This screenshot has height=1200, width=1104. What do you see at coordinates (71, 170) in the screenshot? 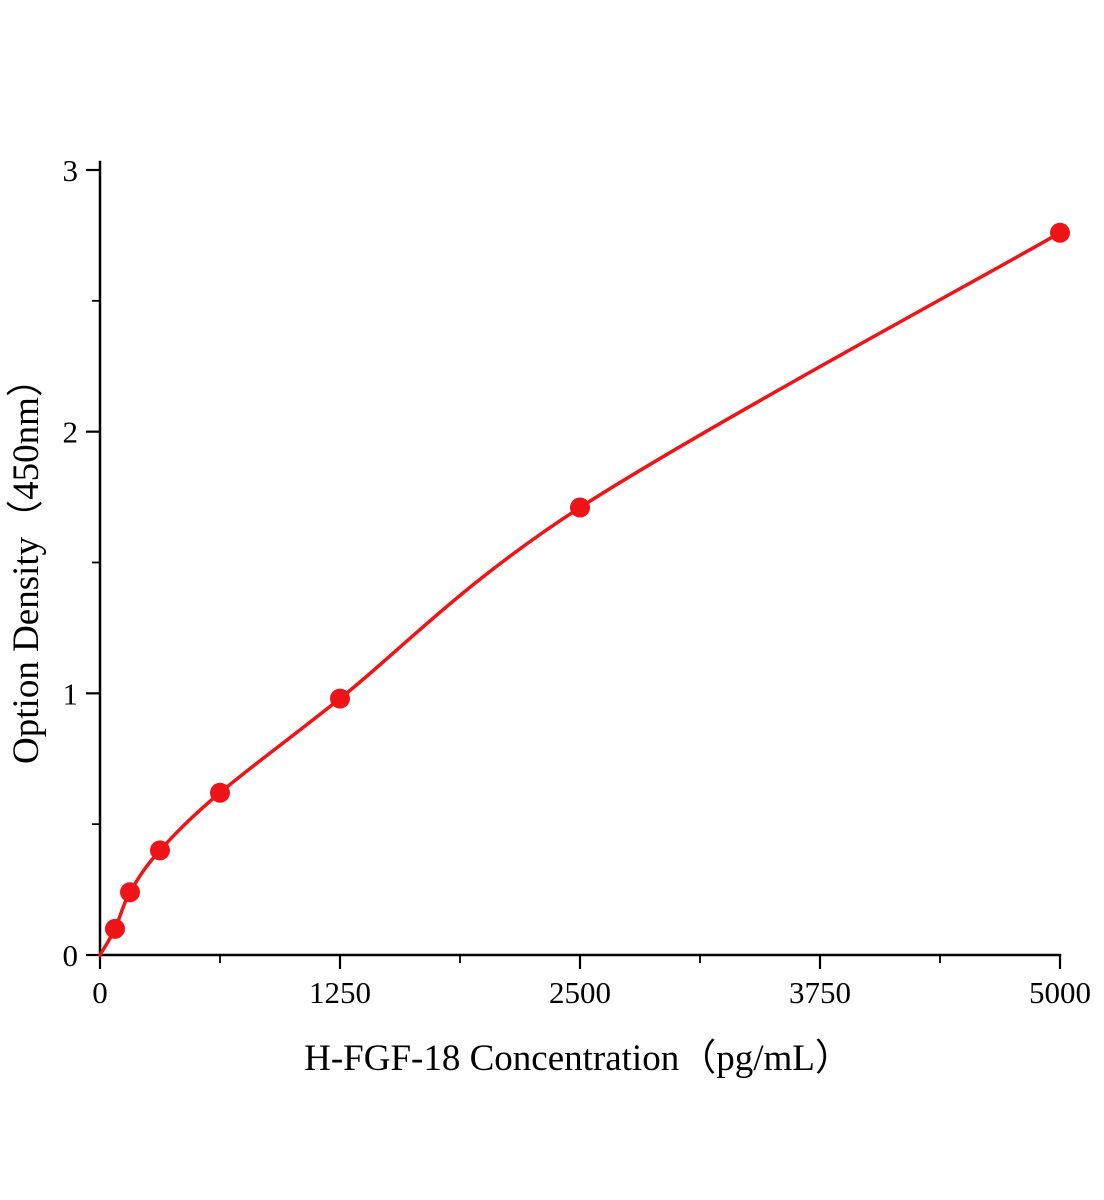
I see `y-tick-label: 3` at bounding box center [71, 170].